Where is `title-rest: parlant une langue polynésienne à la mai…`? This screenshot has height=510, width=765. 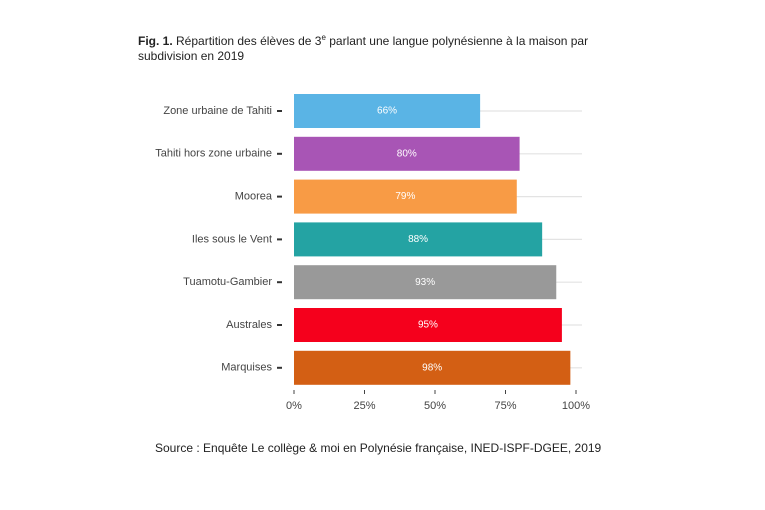
title-rest: parlant une langue polynésienne à la mai… is located at coordinates (363, 48).